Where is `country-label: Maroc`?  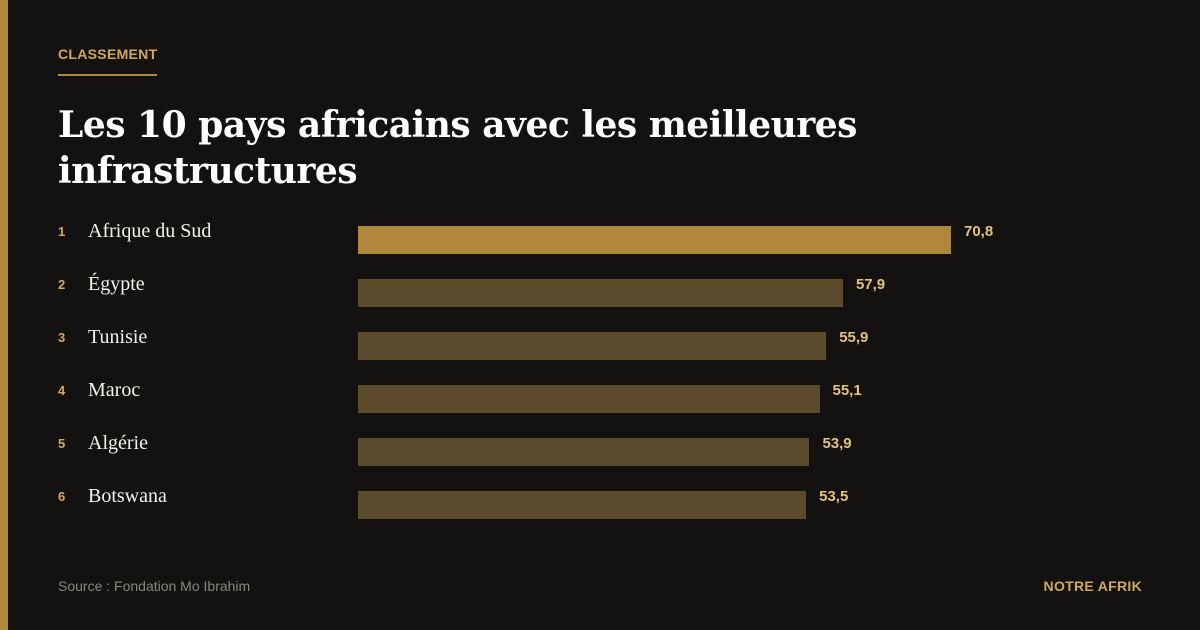
country-label: Maroc is located at coordinates (114, 390).